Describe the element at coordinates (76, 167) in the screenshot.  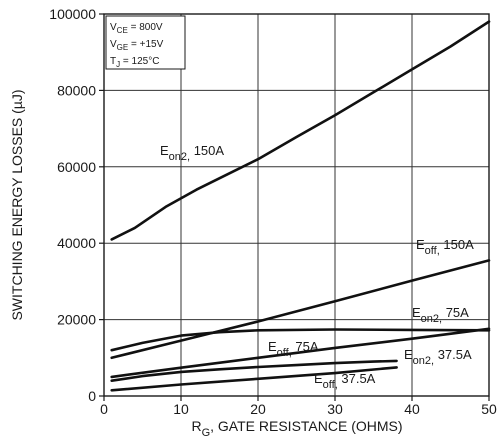
I see `y-tick-label: 60000` at that location.